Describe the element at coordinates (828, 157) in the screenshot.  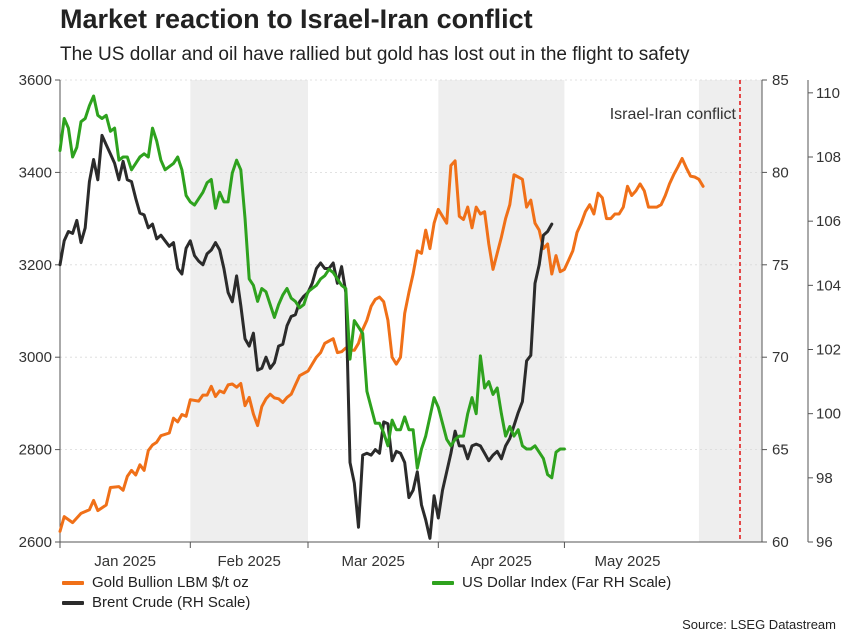
I see `far-right-tick-label-108: 108` at that location.